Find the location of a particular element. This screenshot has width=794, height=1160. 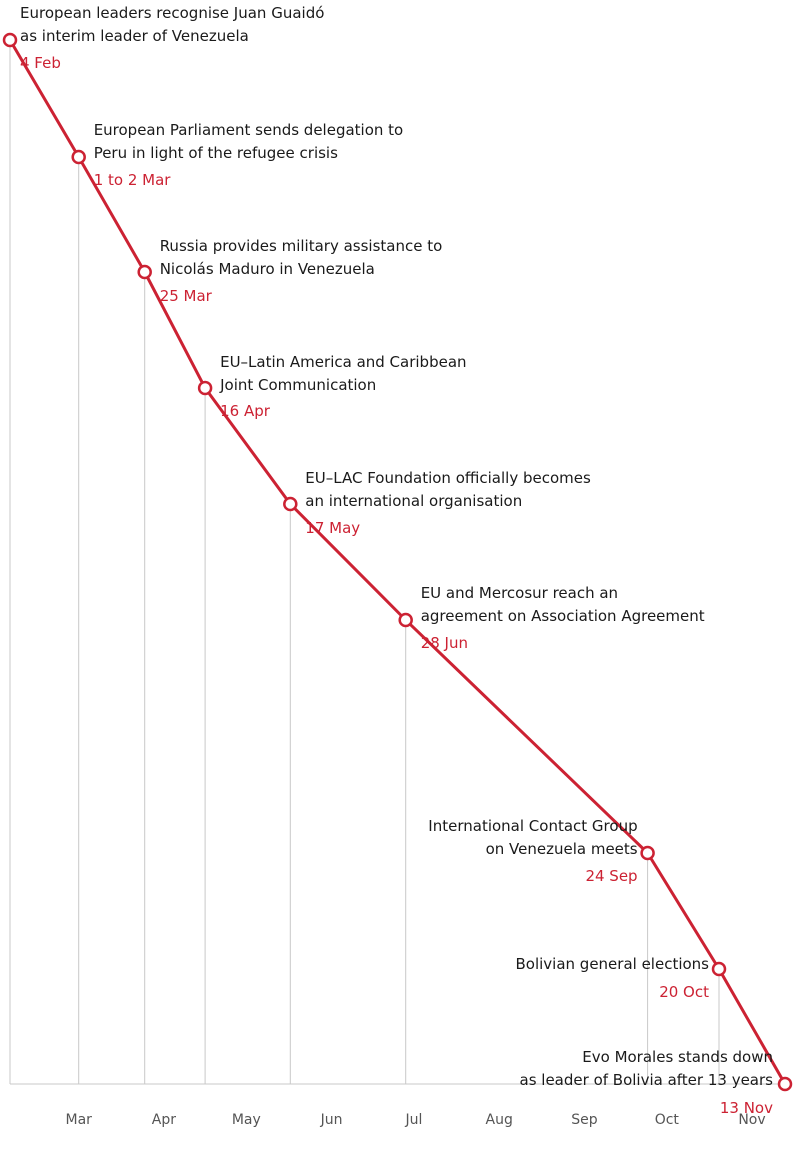

event-title: on Venezuela meets is located at coordinates (562, 849).